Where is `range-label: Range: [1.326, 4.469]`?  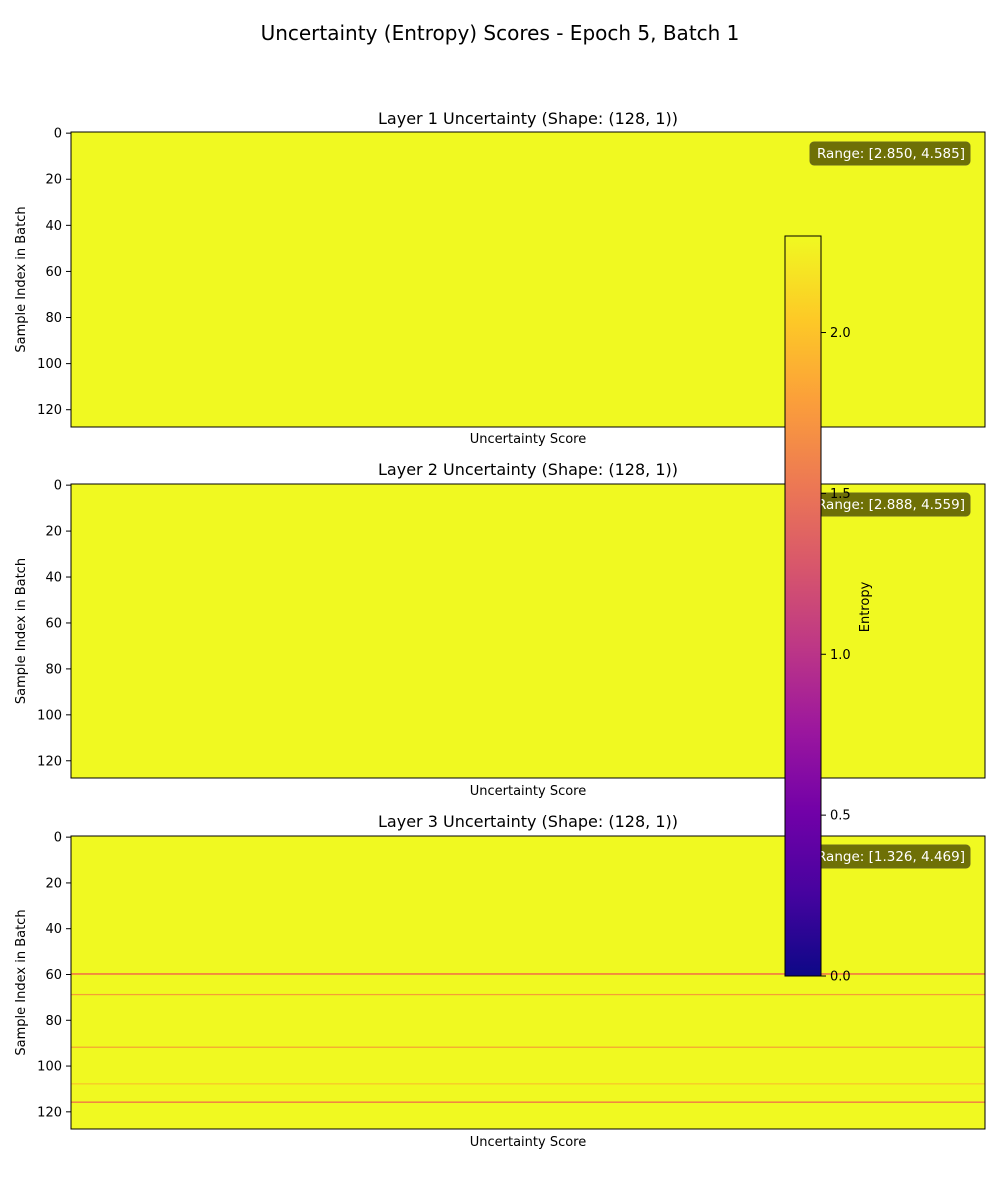 range-label: Range: [1.326, 4.469] is located at coordinates (891, 857).